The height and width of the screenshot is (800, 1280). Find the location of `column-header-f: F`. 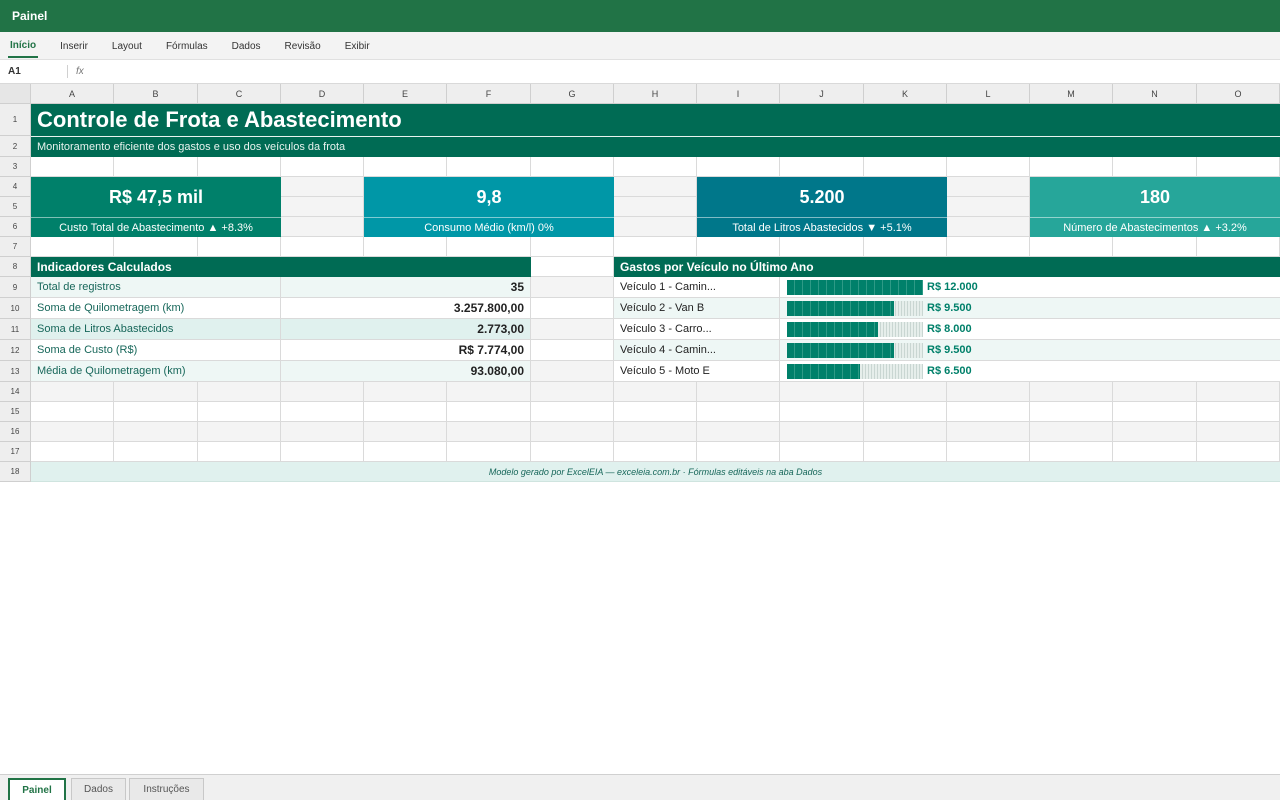

column-header-f: F is located at coordinates (489, 94).